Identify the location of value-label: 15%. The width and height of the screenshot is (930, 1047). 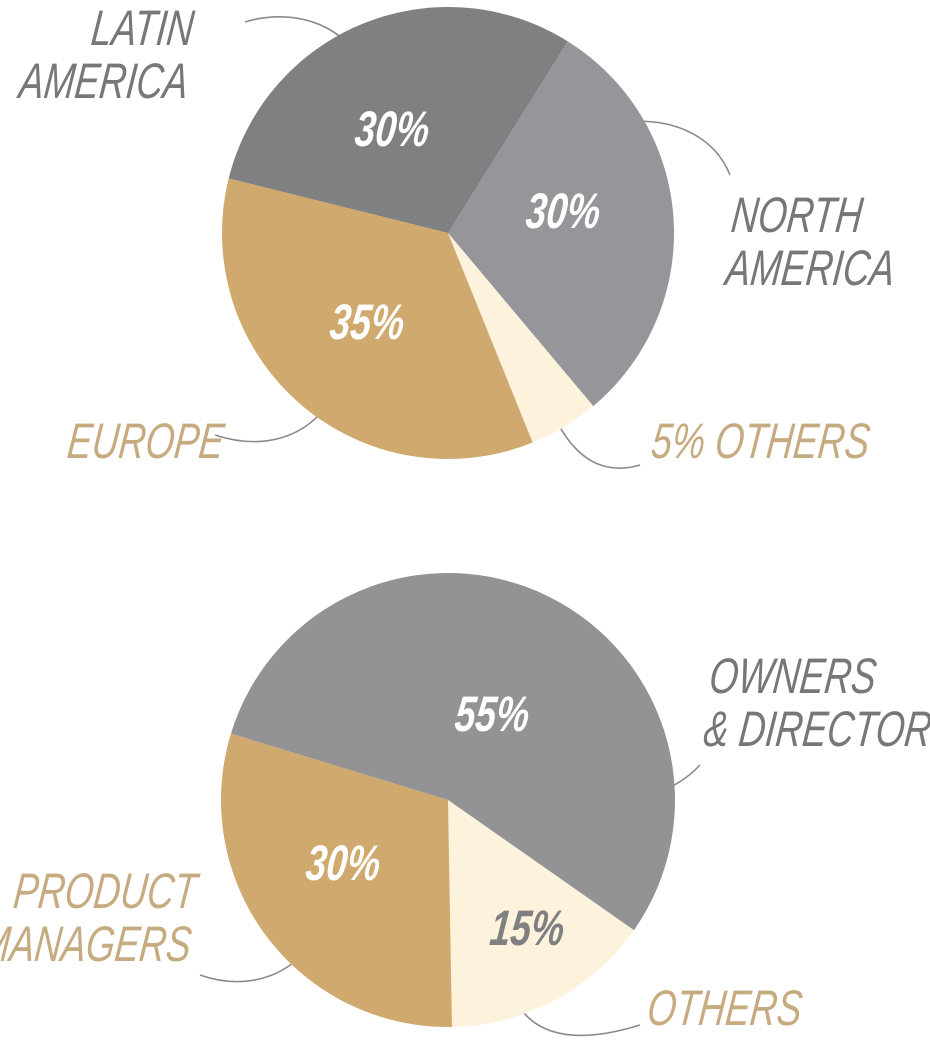
(527, 929).